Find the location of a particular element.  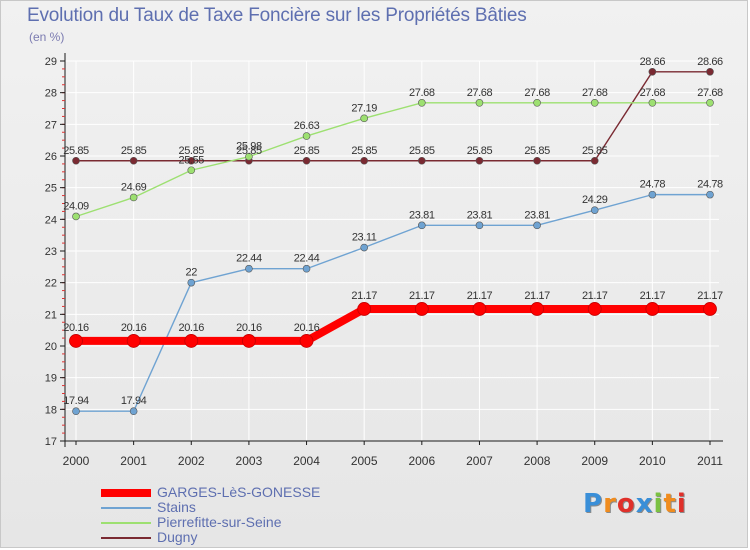

data-label-stains-2007: 23.81 is located at coordinates (480, 215).